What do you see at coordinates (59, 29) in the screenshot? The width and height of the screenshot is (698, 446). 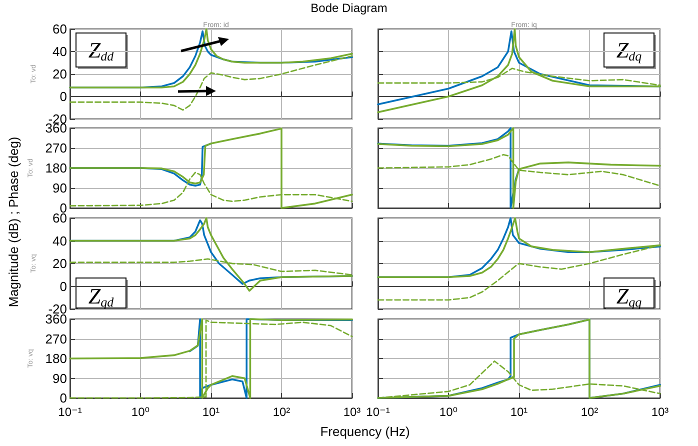 I see `y-tick-label: 60` at bounding box center [59, 29].